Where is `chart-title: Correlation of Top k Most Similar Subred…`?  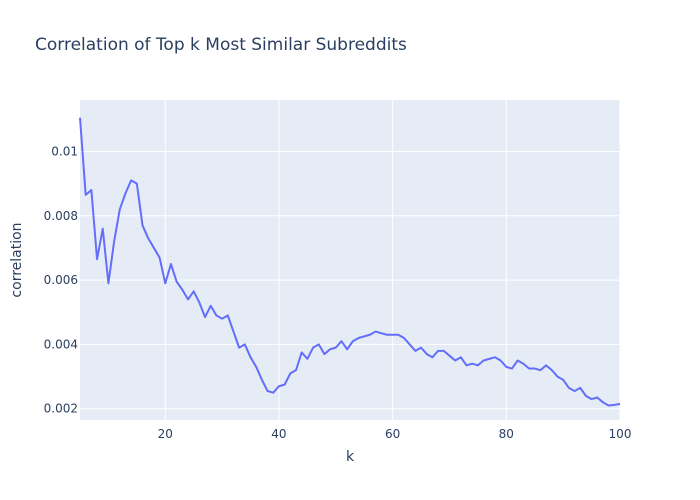
chart-title: Correlation of Top k Most Similar Subred… is located at coordinates (221, 45).